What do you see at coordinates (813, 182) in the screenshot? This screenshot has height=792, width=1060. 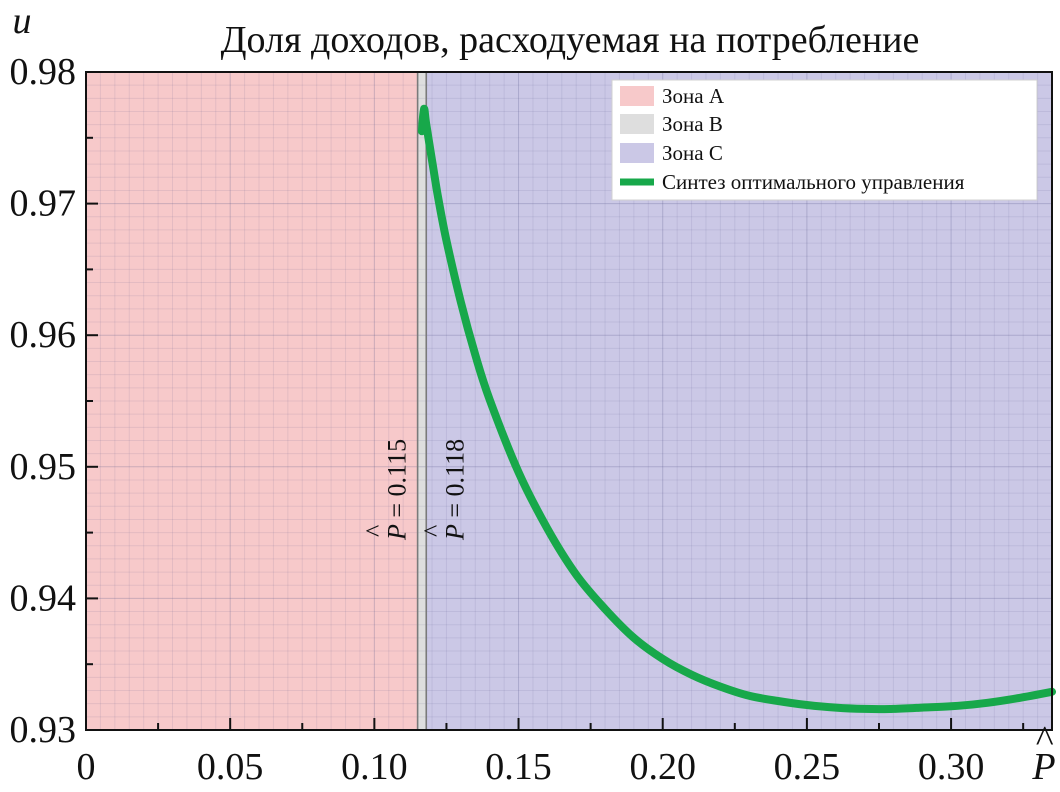 I see `legend-label: Синтез оптимального управления` at bounding box center [813, 182].